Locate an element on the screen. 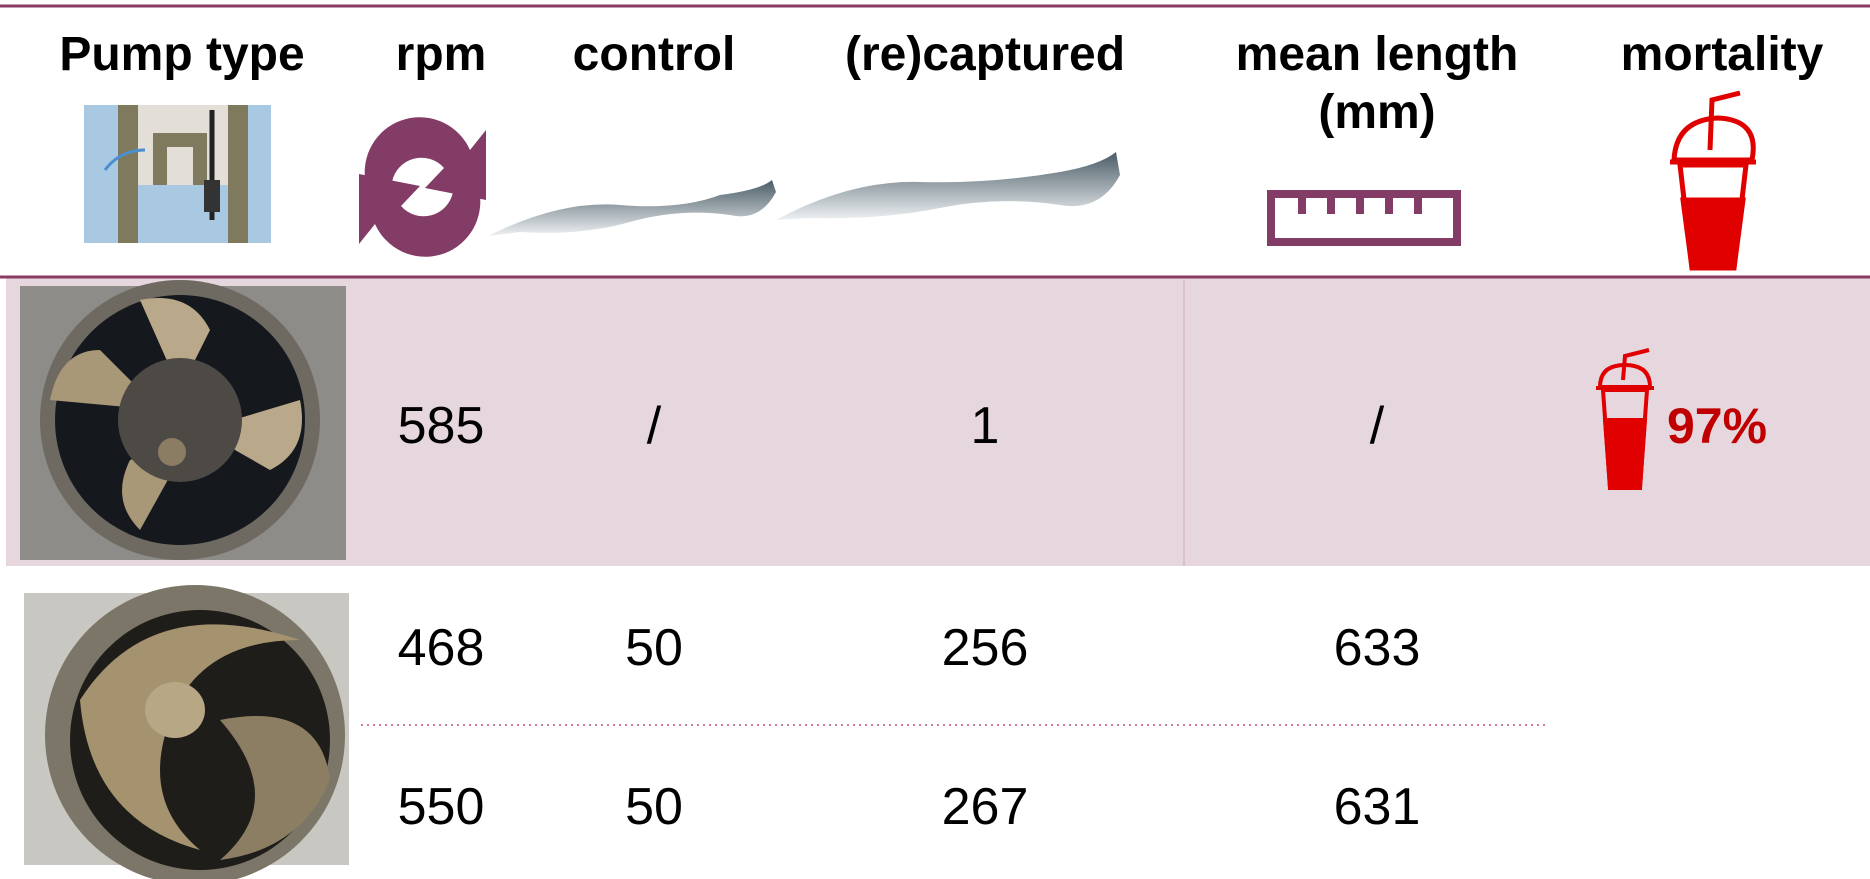 This screenshot has width=1870, height=879. header-cell: rpm is located at coordinates (441, 54).